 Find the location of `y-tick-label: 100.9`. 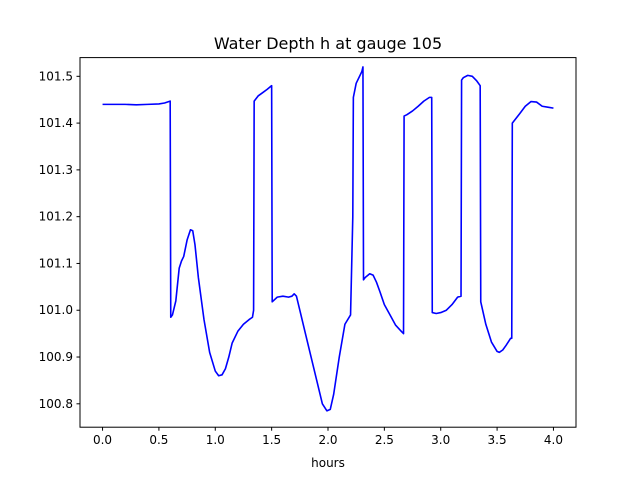

y-tick-label: 100.9 is located at coordinates (56, 357).